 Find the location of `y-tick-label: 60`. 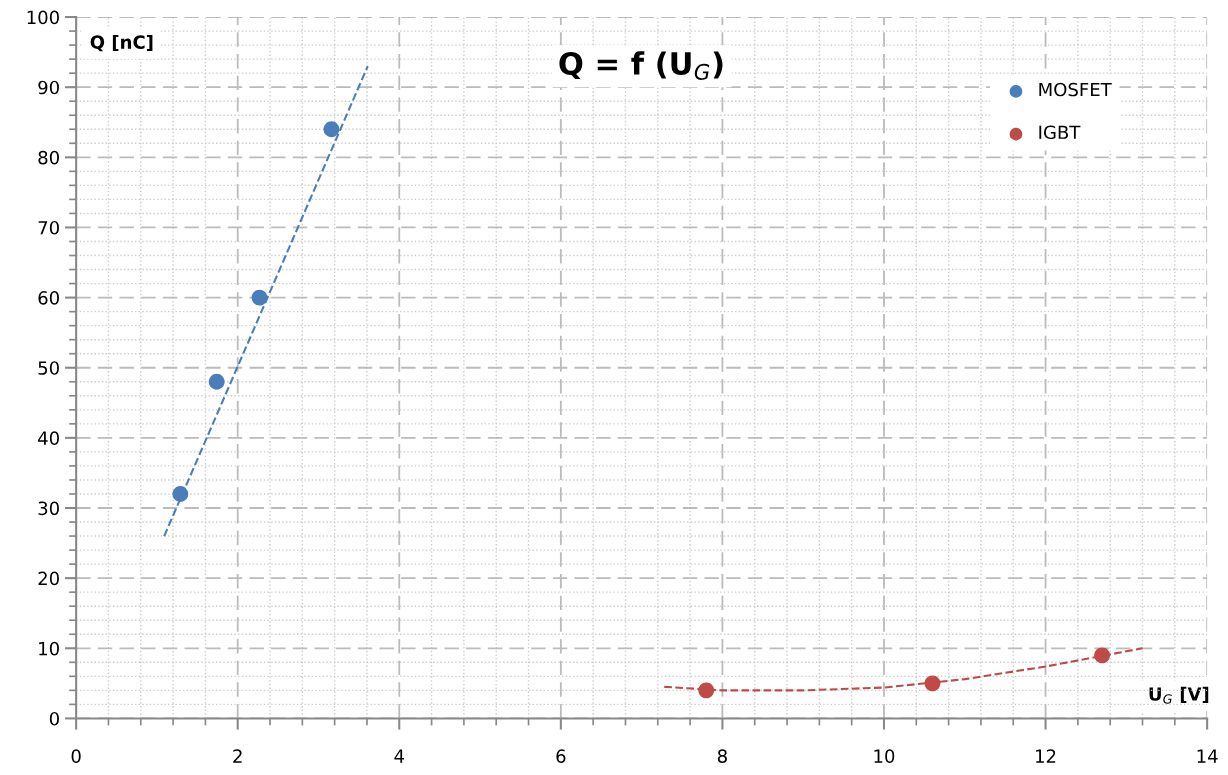

y-tick-label: 60 is located at coordinates (48, 298).